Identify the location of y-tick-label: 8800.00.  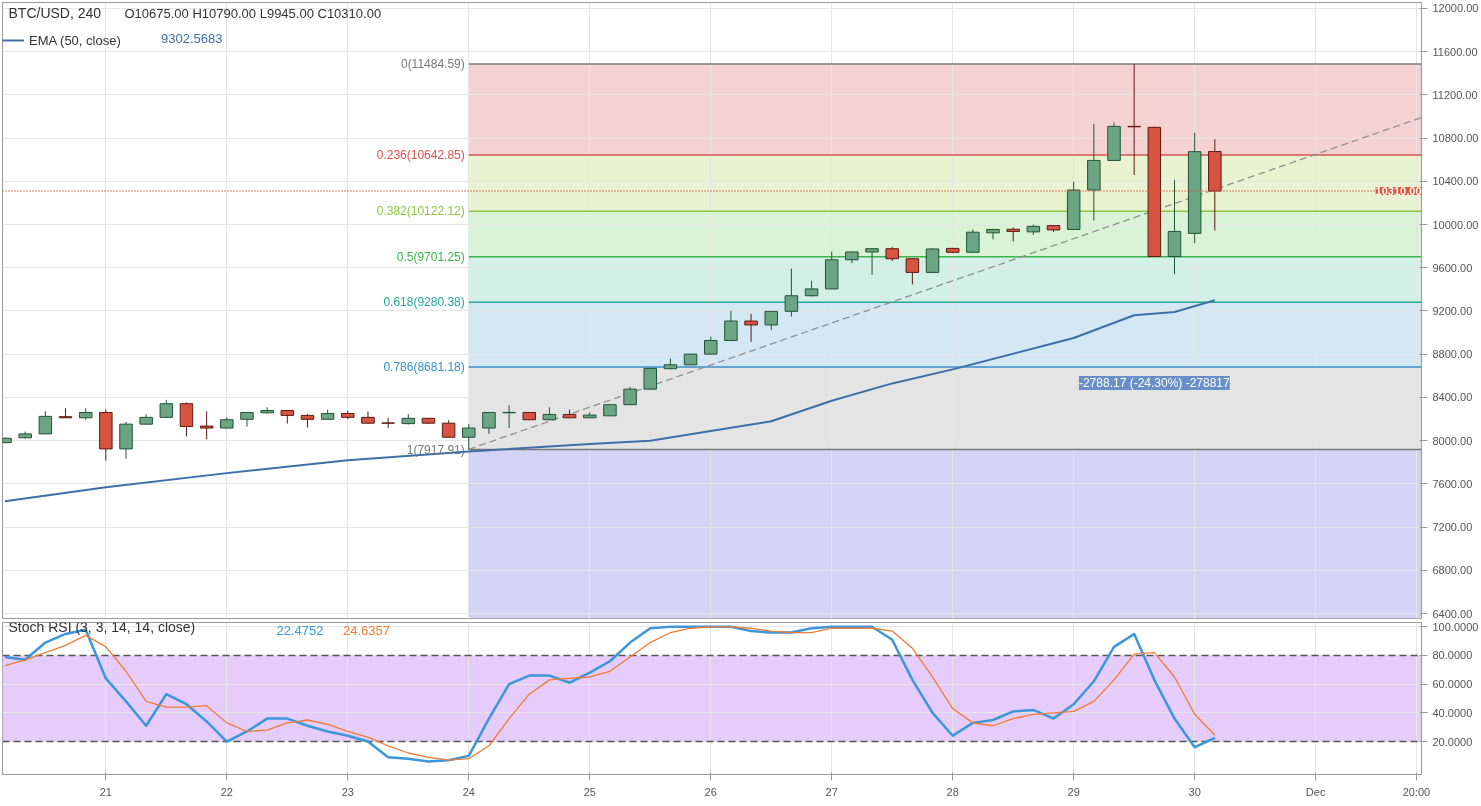
(1452, 354).